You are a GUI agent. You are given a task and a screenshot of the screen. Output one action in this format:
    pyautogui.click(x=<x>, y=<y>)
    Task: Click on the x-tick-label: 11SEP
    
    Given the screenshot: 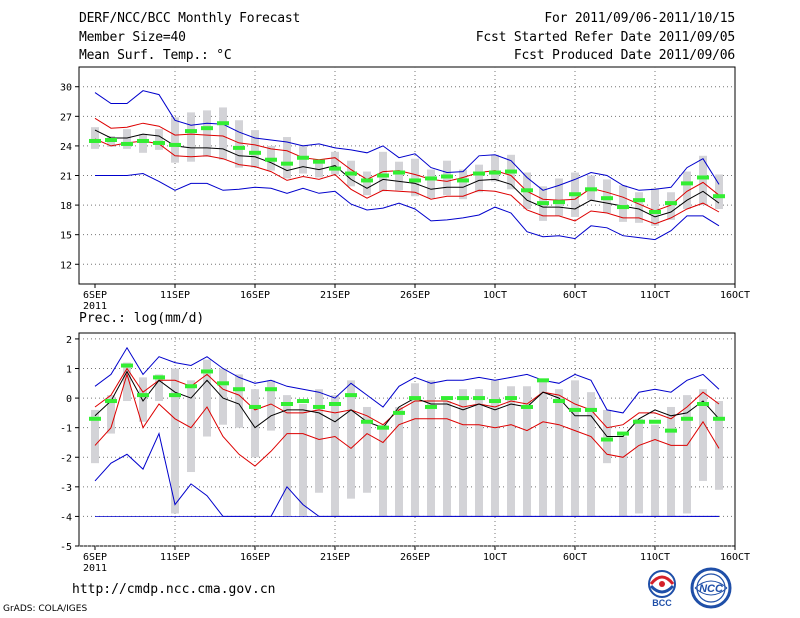 What is the action you would take?
    pyautogui.click(x=175, y=557)
    